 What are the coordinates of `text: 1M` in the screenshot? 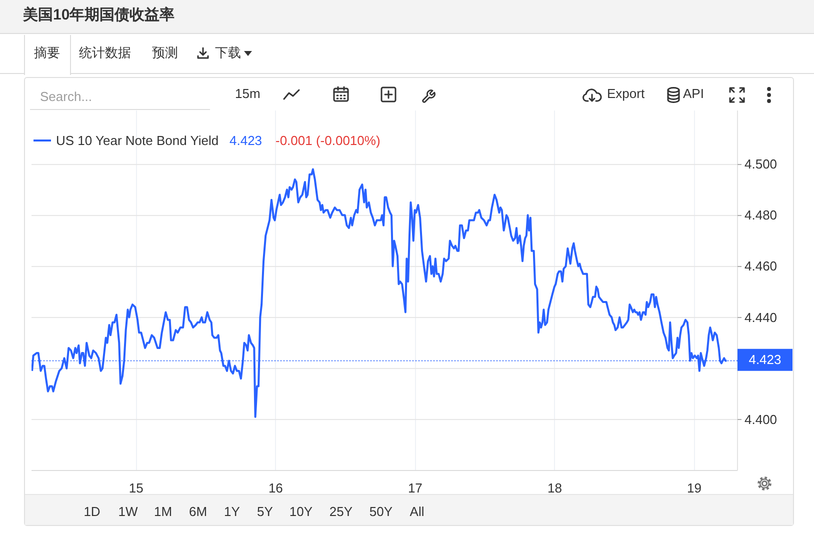 It's located at (163, 512).